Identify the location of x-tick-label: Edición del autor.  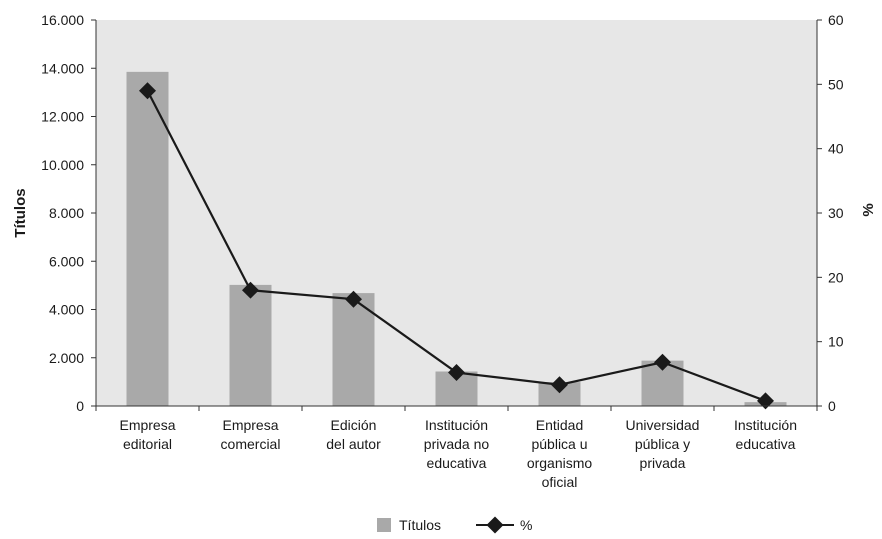
(353, 434).